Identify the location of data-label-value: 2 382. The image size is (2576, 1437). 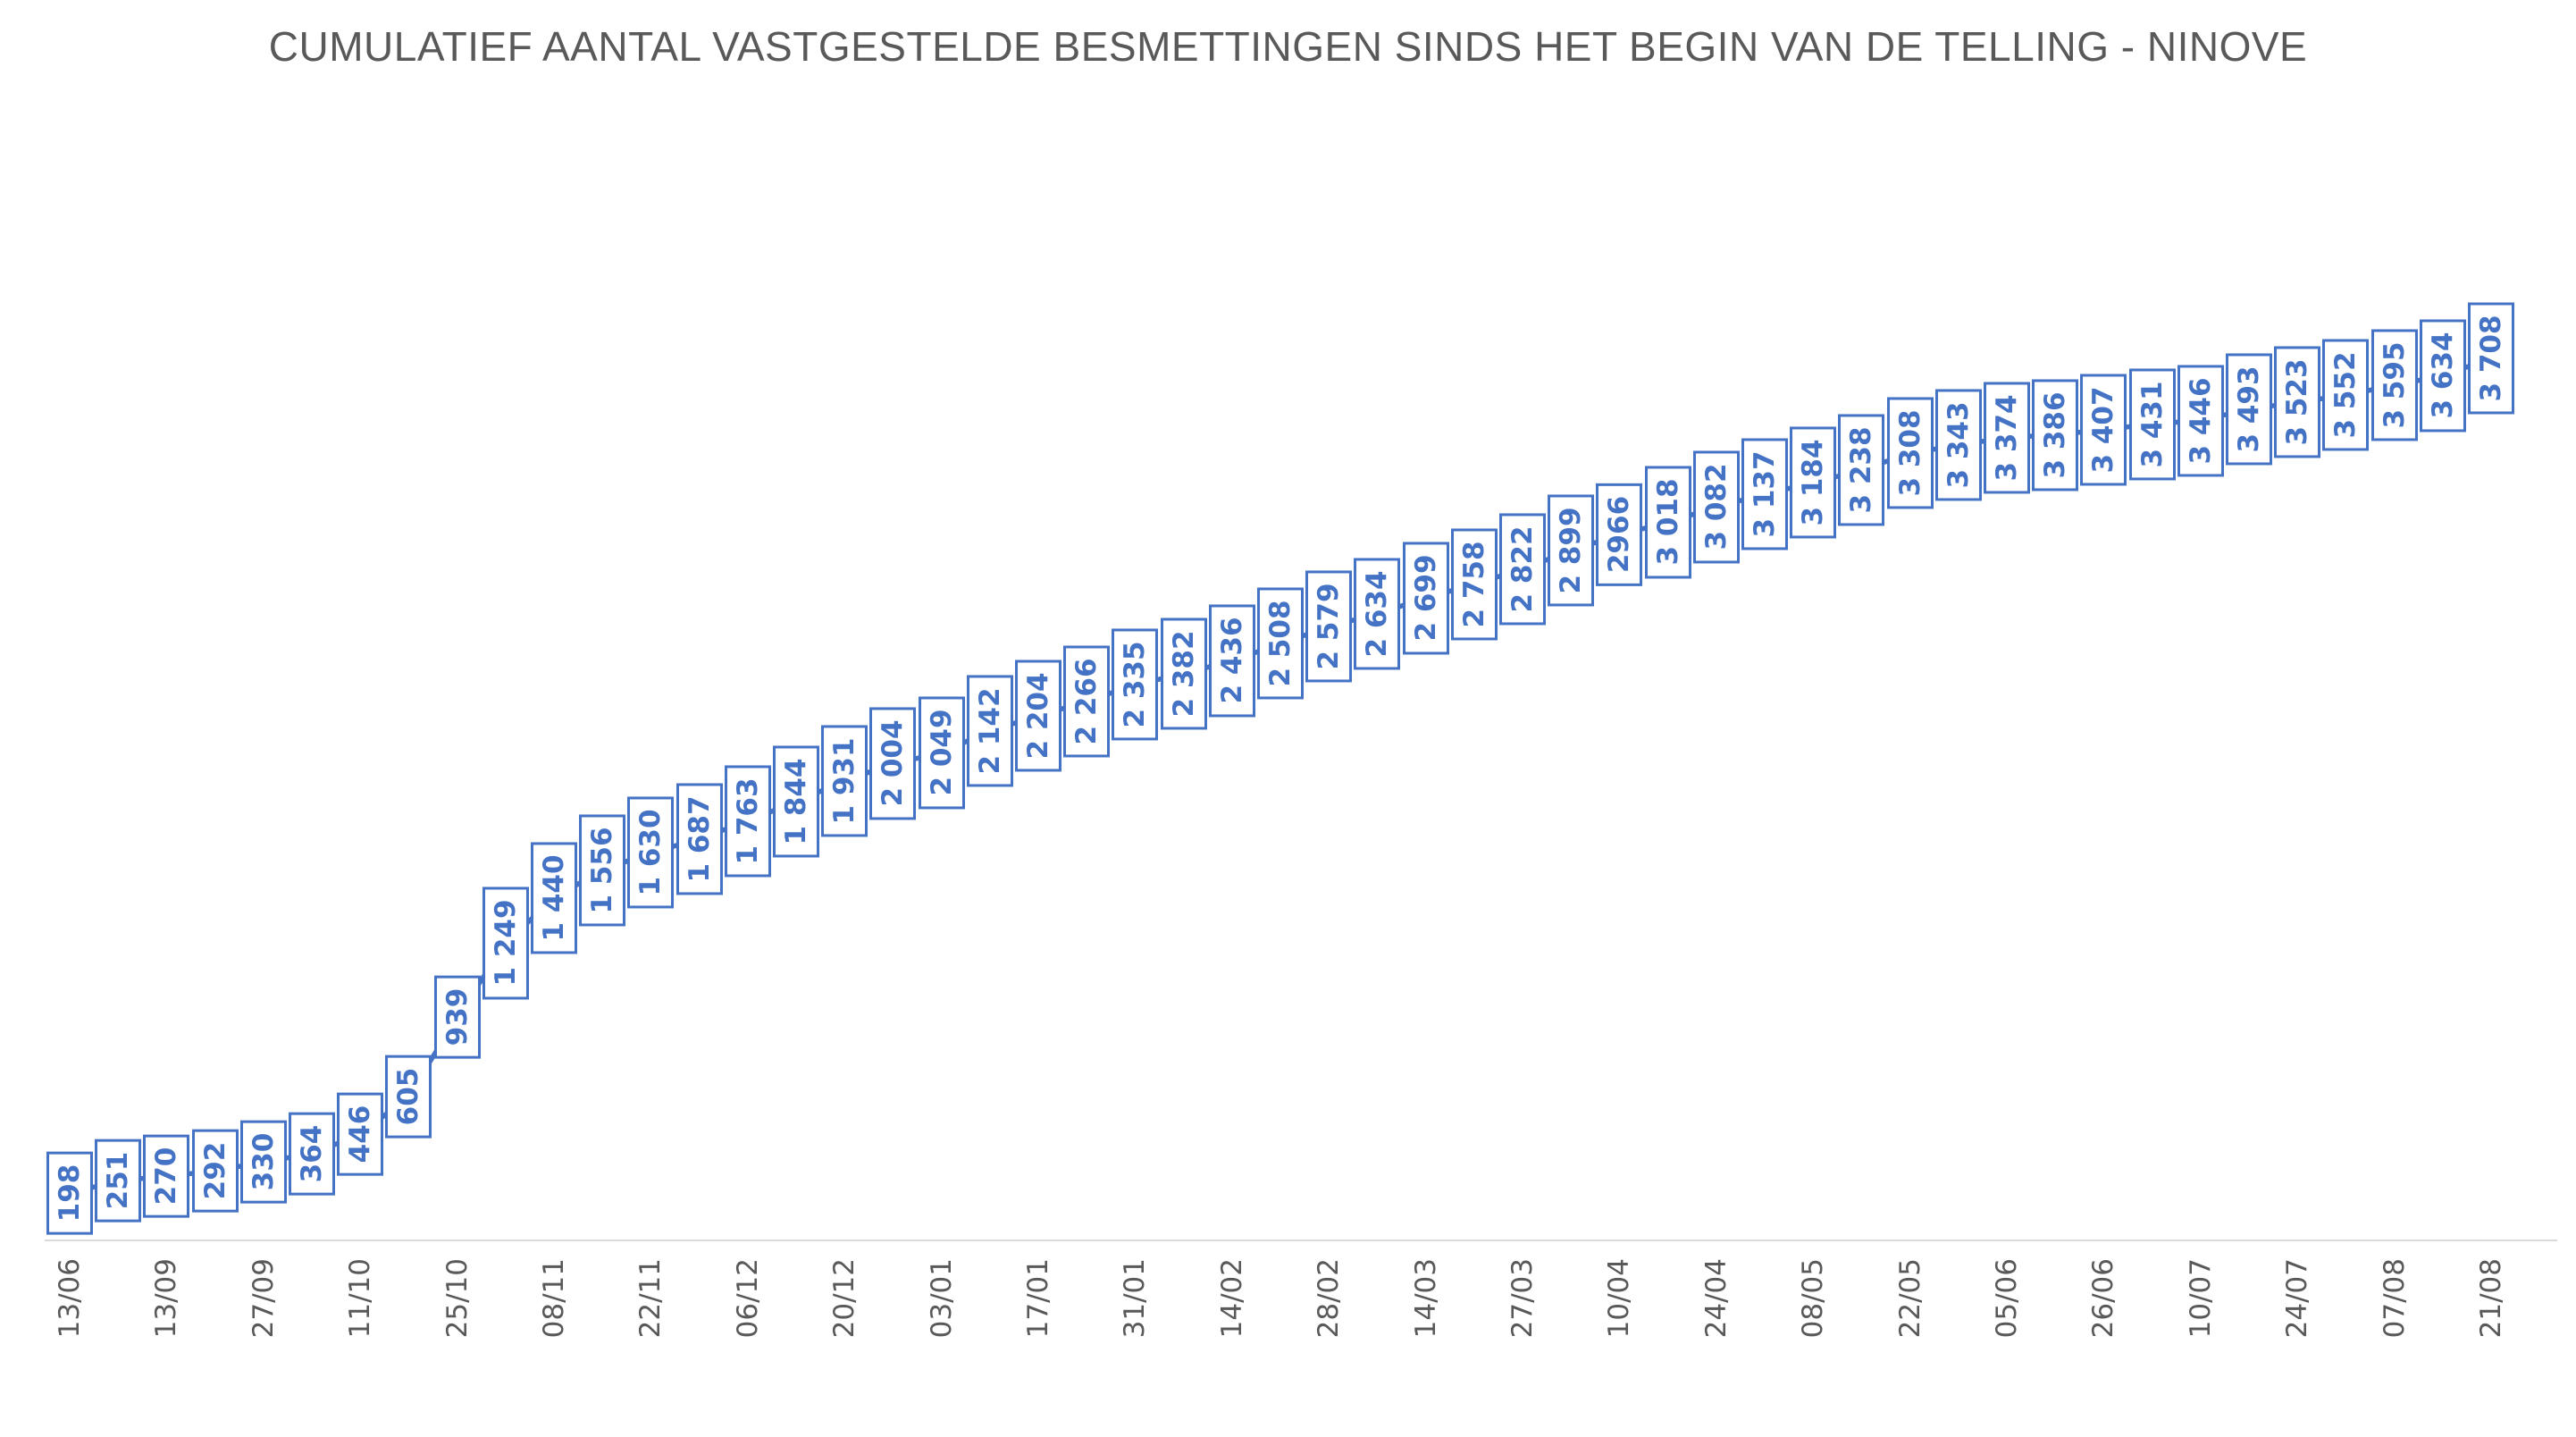
(1183, 674).